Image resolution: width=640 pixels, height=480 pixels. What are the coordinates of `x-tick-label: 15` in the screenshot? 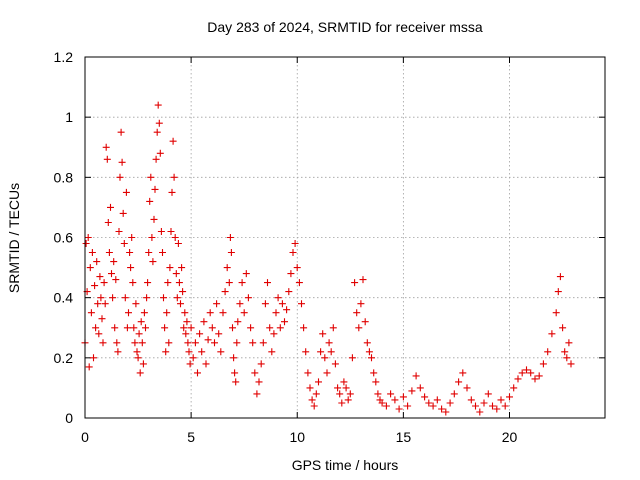 It's located at (404, 437).